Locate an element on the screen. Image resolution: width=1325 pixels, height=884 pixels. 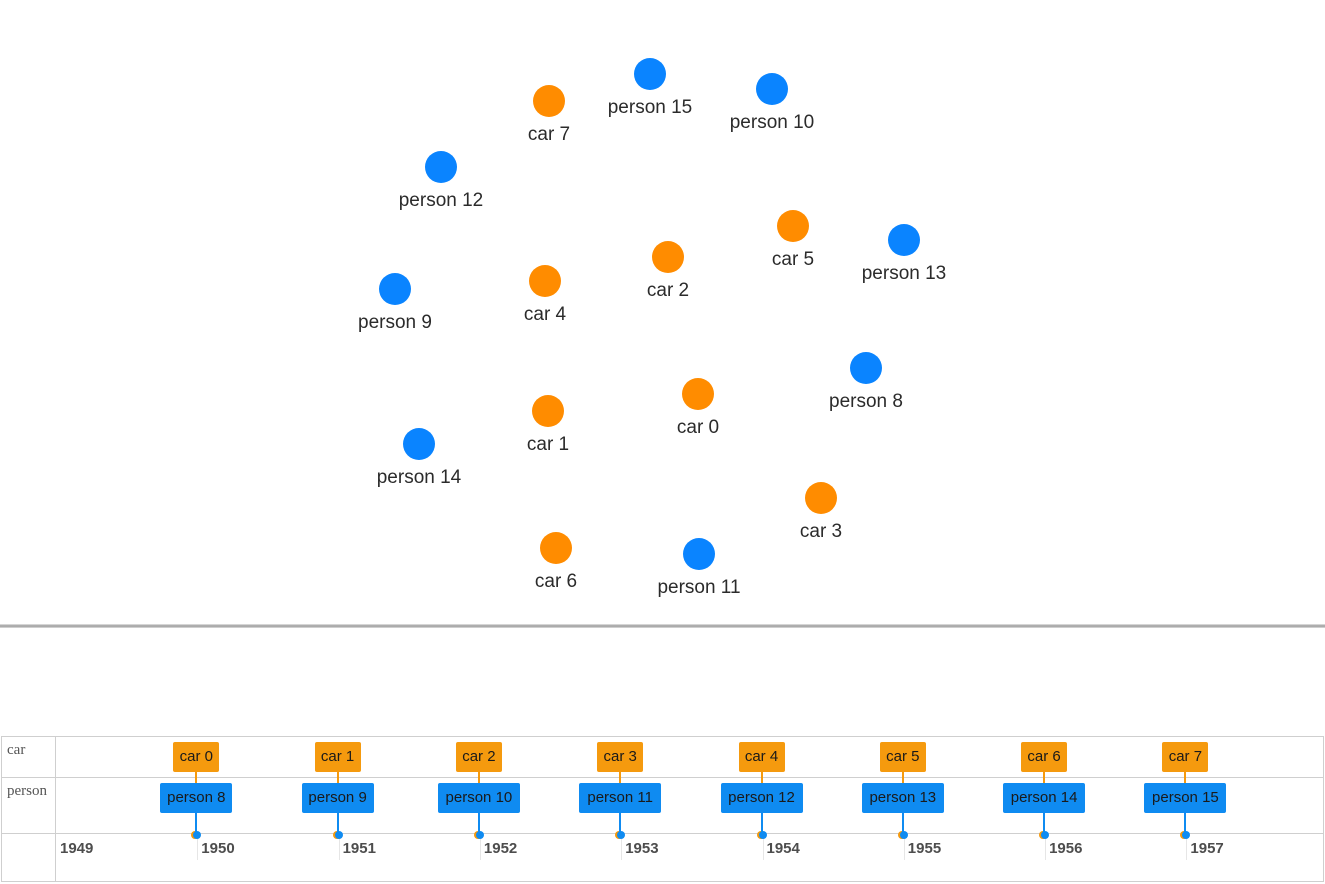
timeline-year-label: 1949 is located at coordinates (77, 848).